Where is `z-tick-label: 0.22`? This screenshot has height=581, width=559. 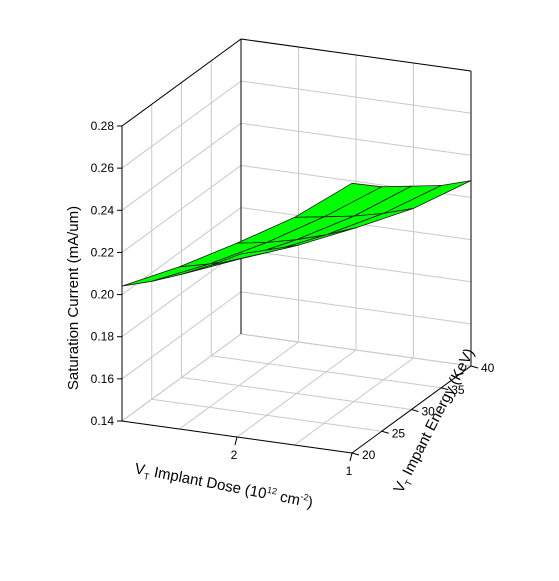
z-tick-label: 0.22 is located at coordinates (103, 252).